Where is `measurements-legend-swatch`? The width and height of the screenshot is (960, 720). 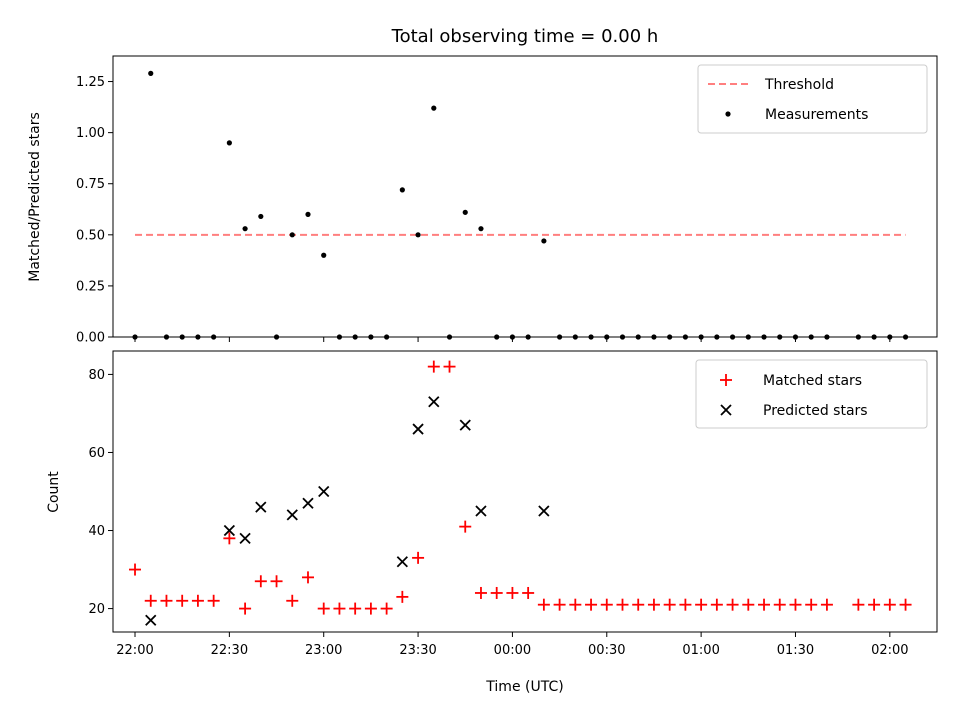 measurements-legend-swatch is located at coordinates (728, 114).